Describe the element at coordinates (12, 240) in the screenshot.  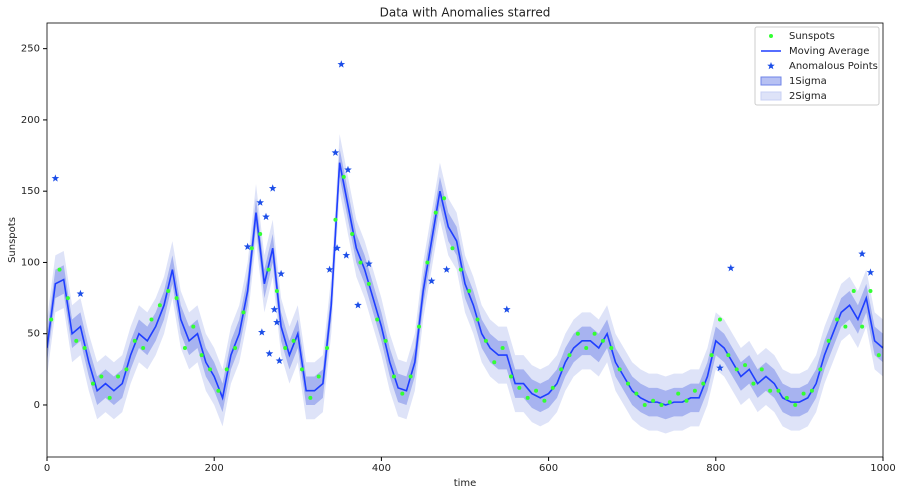
I see `y-axis-label: Sunspots` at that location.